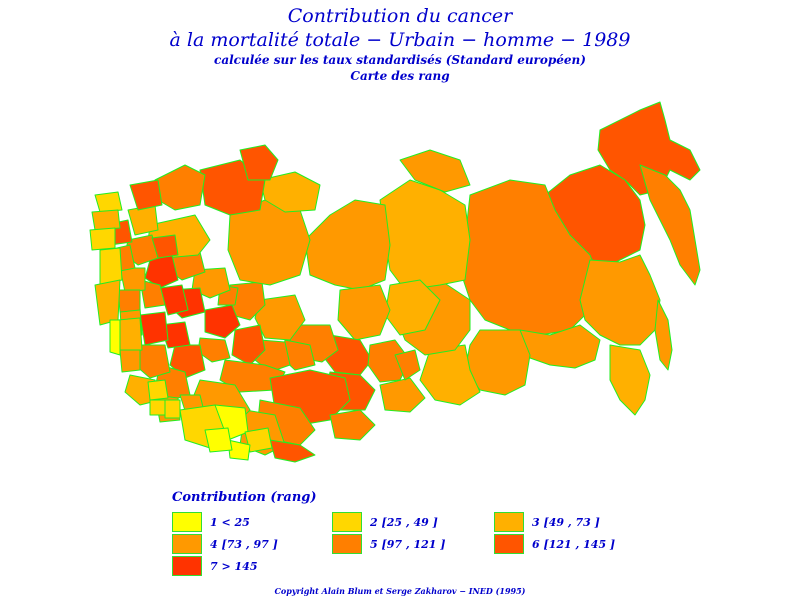 This screenshot has width=800, height=600. Describe the element at coordinates (400, 76) in the screenshot. I see `title-line-4: Carte des rang` at that location.